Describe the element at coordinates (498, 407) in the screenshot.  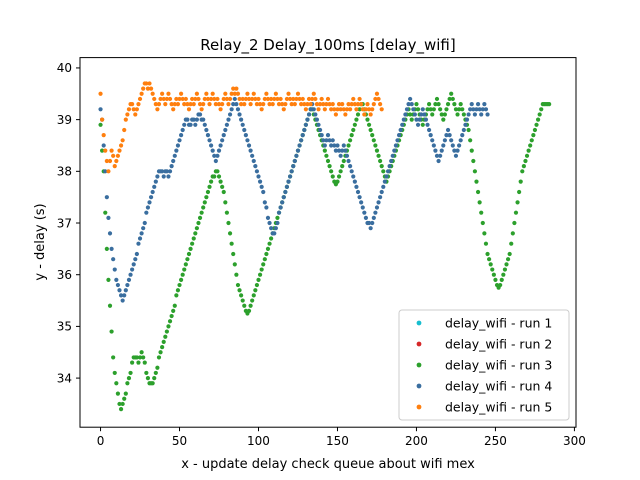
I see `legend-entry: delay_wifi - run 5` at that location.